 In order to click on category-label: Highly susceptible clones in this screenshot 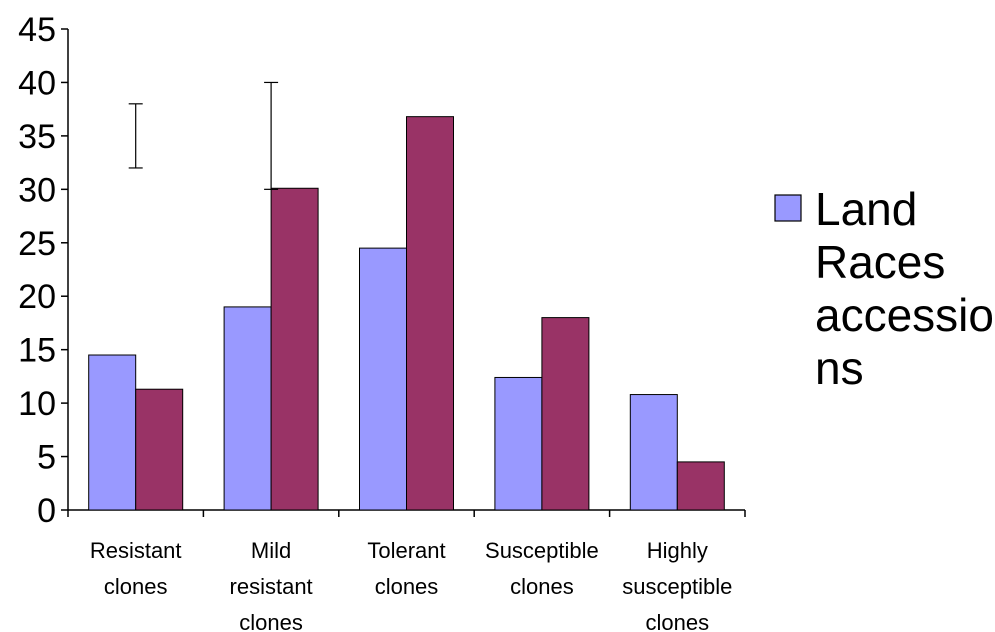, I will do `click(677, 585)`.